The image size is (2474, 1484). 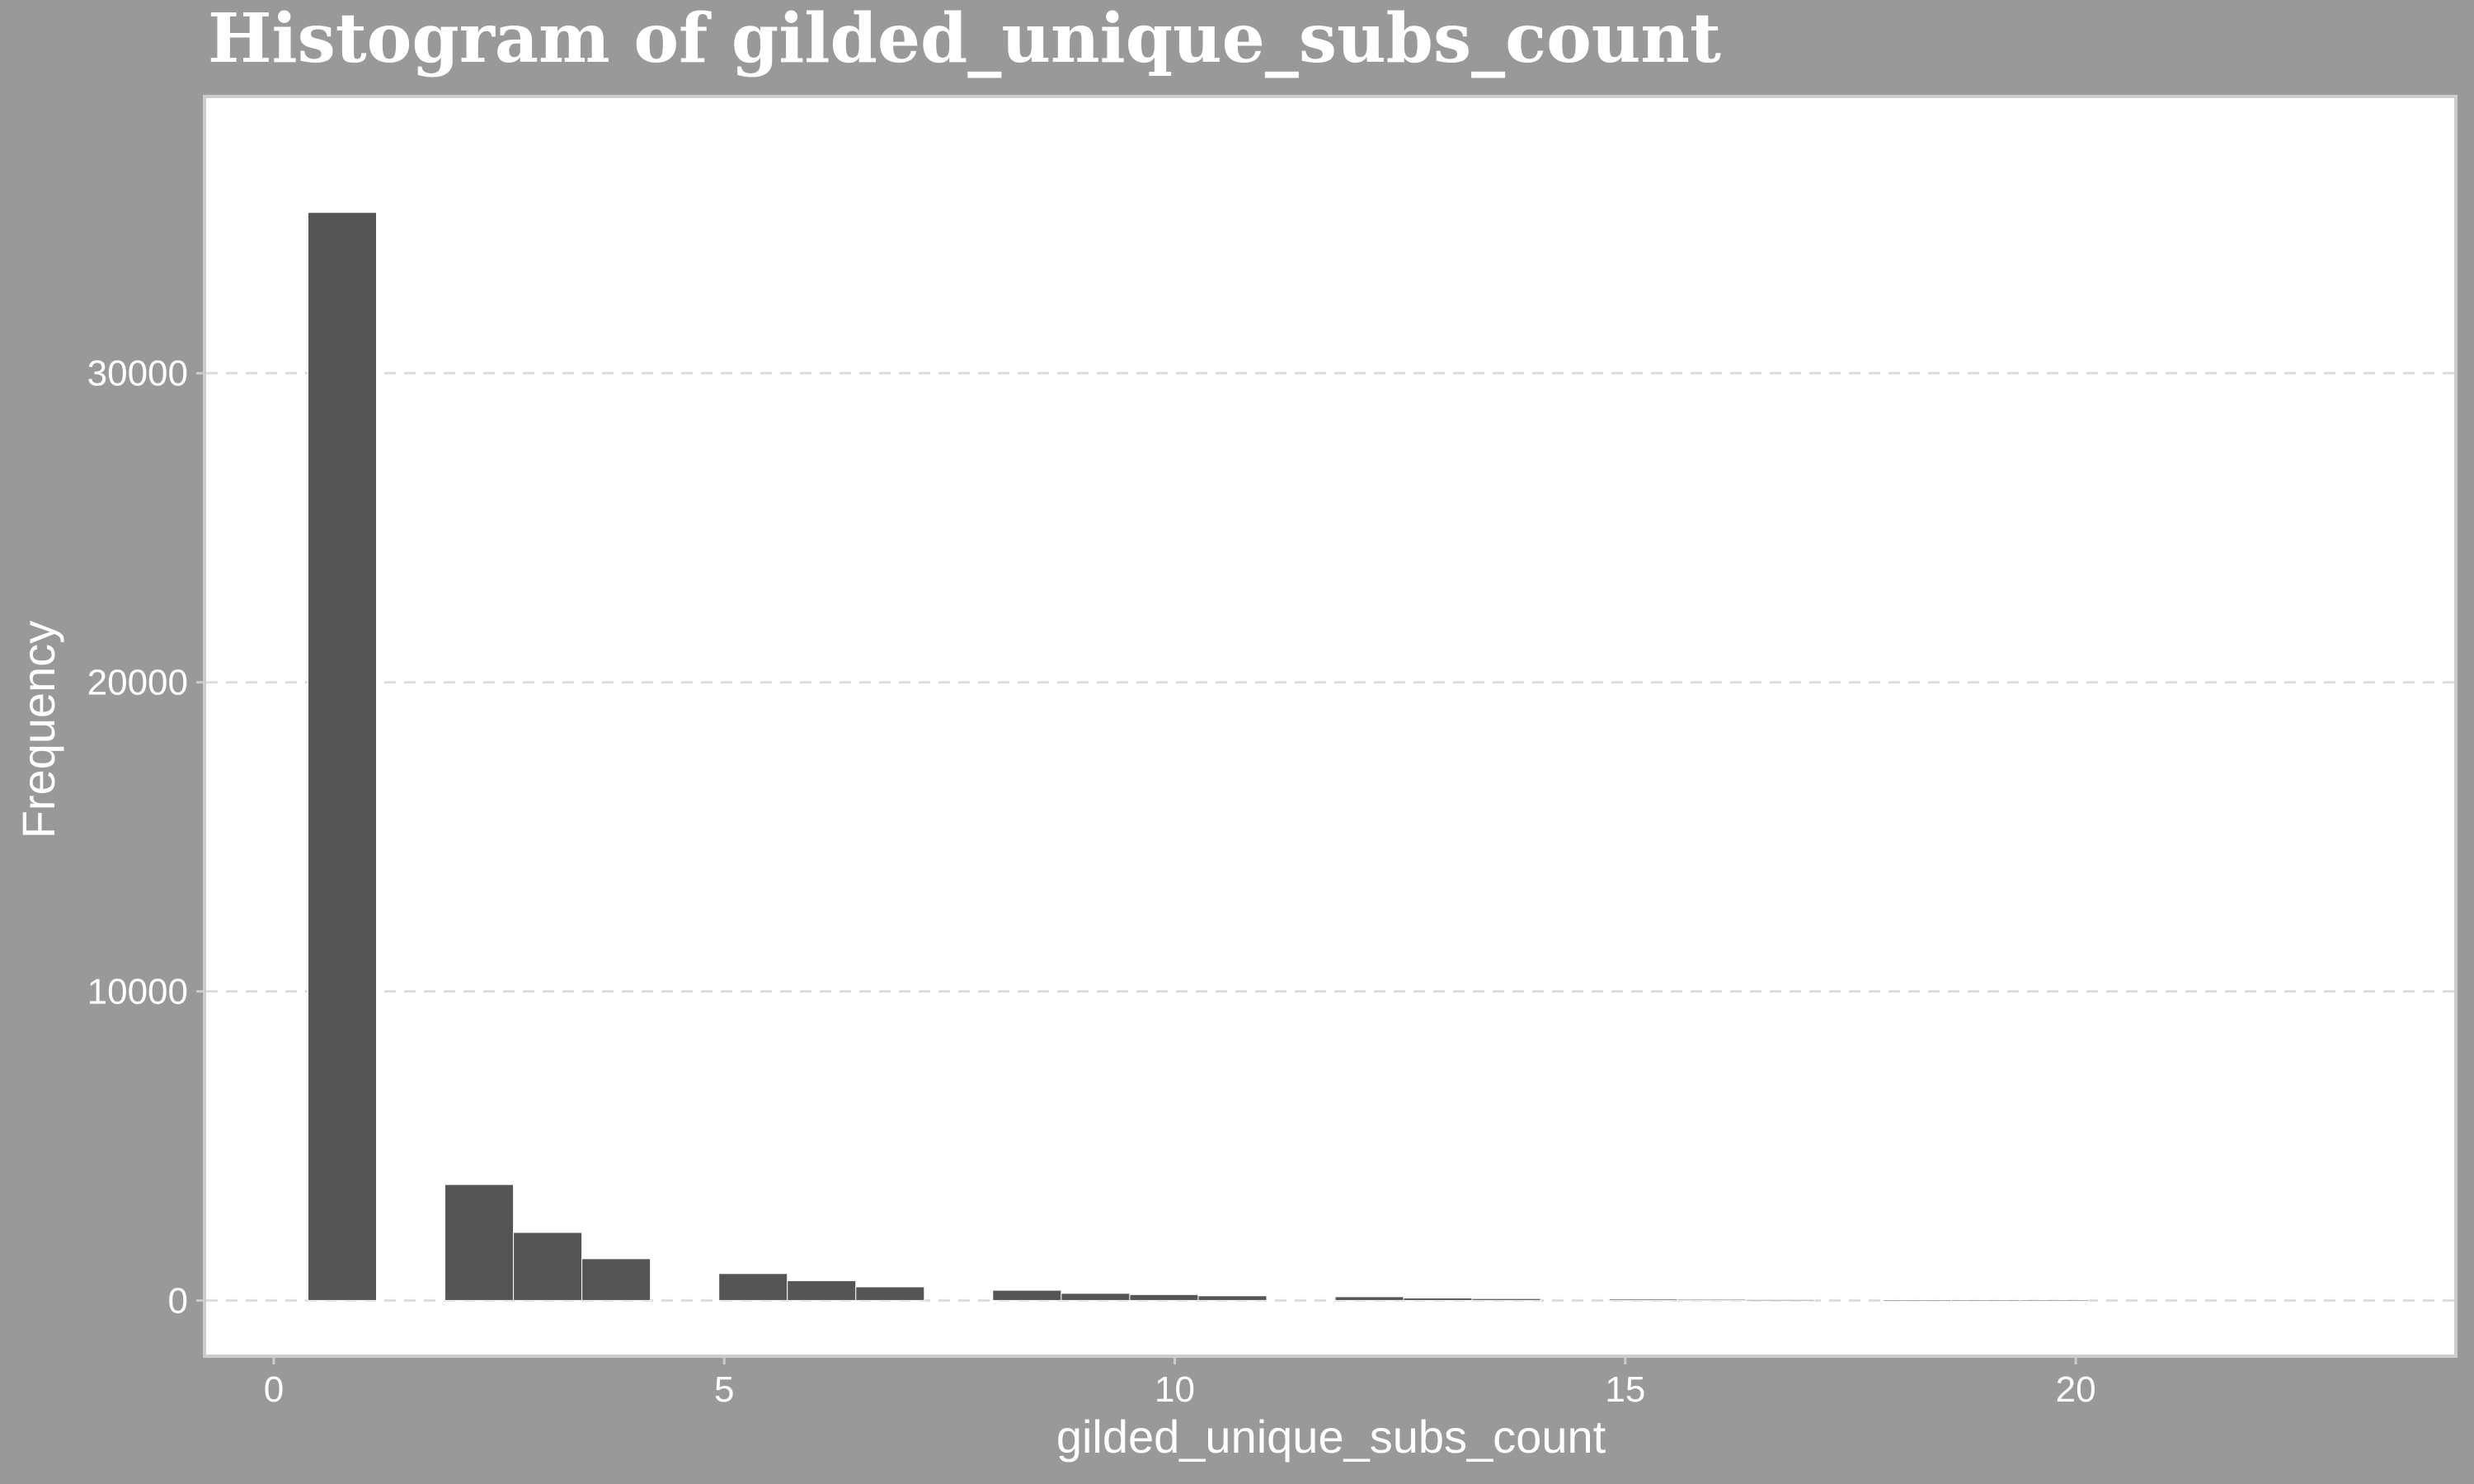 What do you see at coordinates (137, 374) in the screenshot?
I see `y-tick-label: 30000` at bounding box center [137, 374].